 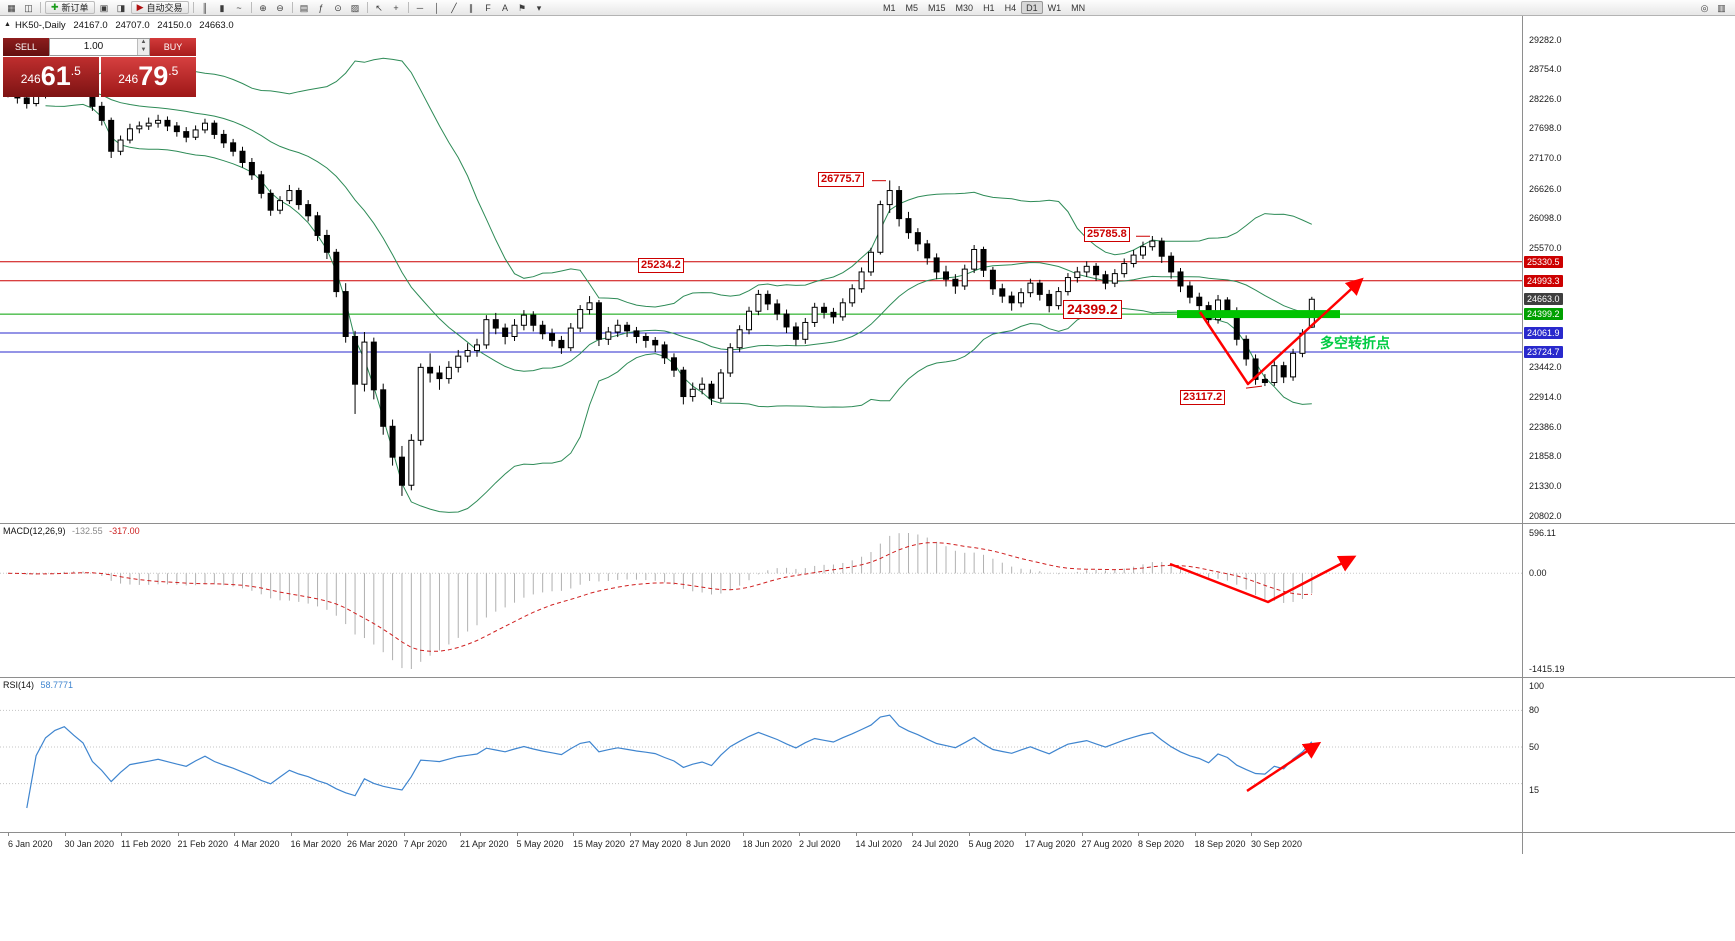 I want to click on support-highlight-bar, so click(x=1258, y=314).